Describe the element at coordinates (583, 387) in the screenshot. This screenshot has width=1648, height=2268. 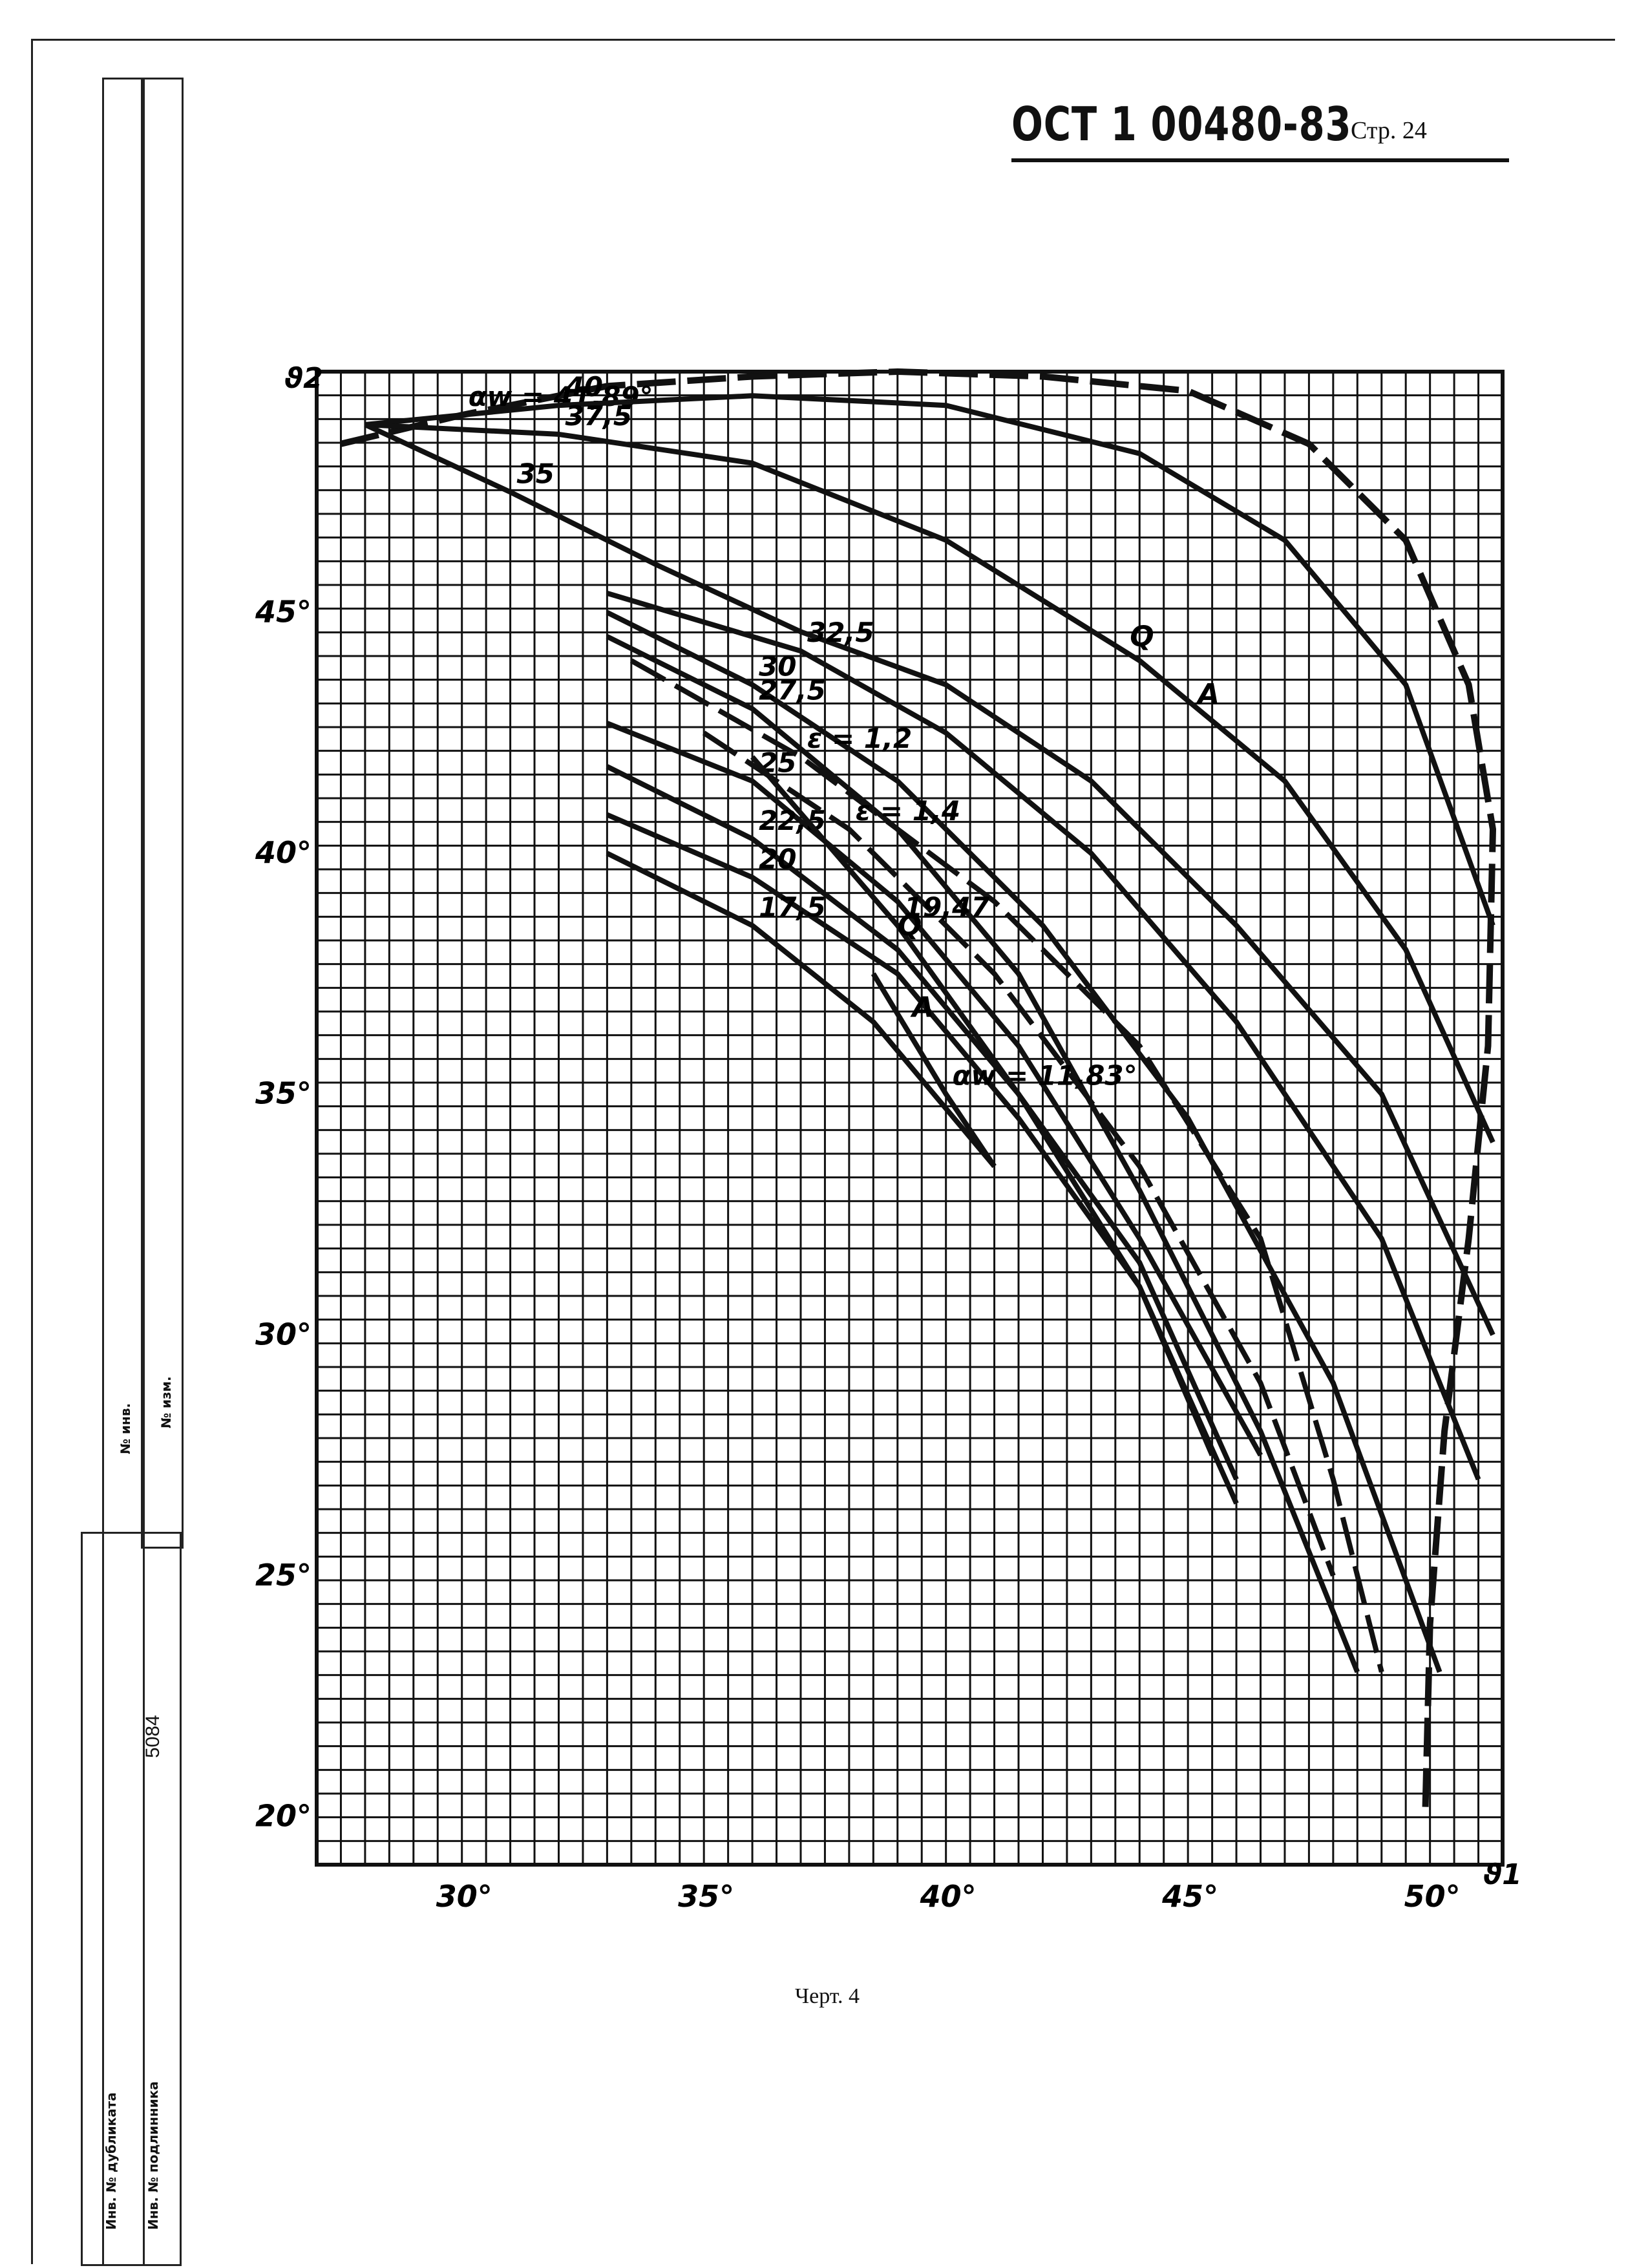
I see `series-label: 40` at that location.